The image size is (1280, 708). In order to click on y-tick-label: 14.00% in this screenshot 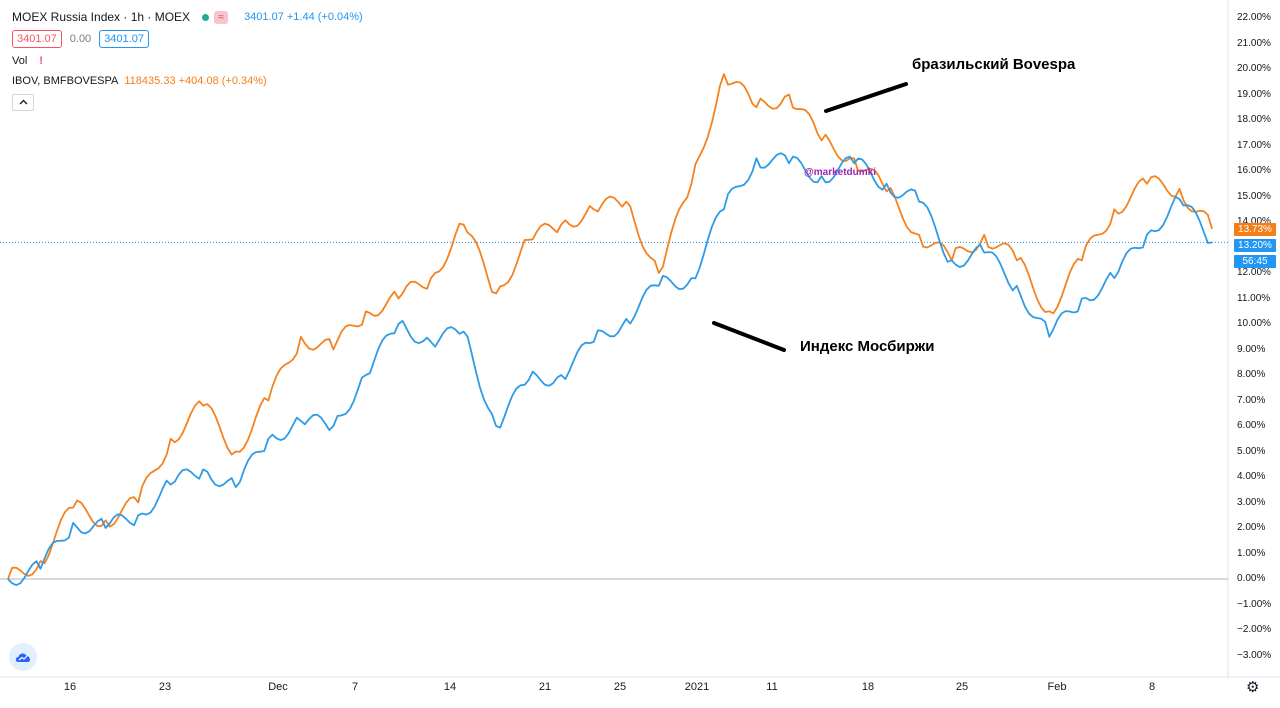, I will do `click(1254, 221)`.